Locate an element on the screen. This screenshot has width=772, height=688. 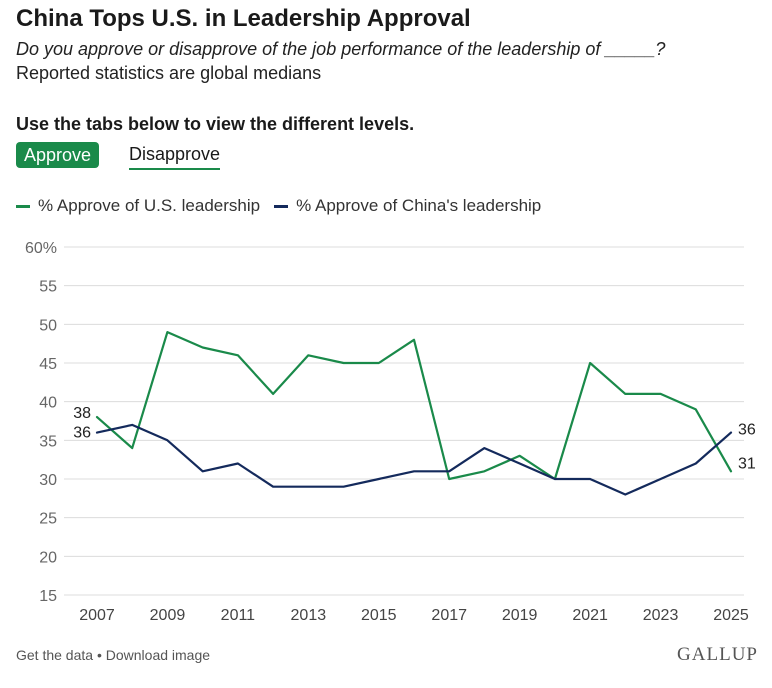
legend-item-china: % Approve of China's leadership is located at coordinates (407, 206).